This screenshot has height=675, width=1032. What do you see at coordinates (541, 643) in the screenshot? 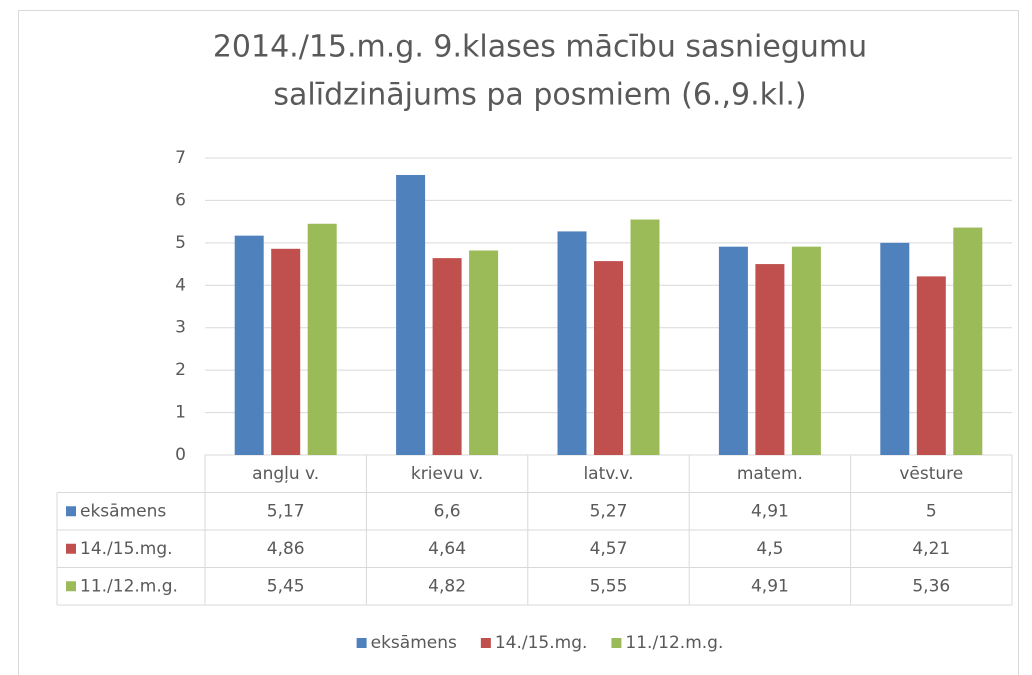
I see `legend-label: 14./15.mg.` at bounding box center [541, 643].